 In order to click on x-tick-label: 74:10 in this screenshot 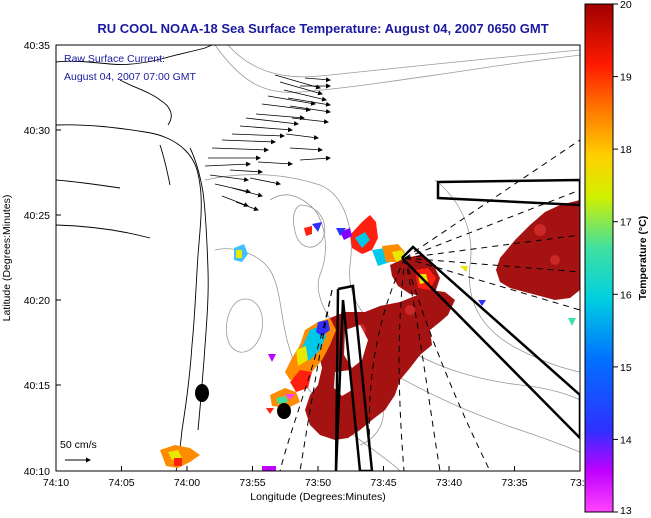, I will do `click(56, 483)`.